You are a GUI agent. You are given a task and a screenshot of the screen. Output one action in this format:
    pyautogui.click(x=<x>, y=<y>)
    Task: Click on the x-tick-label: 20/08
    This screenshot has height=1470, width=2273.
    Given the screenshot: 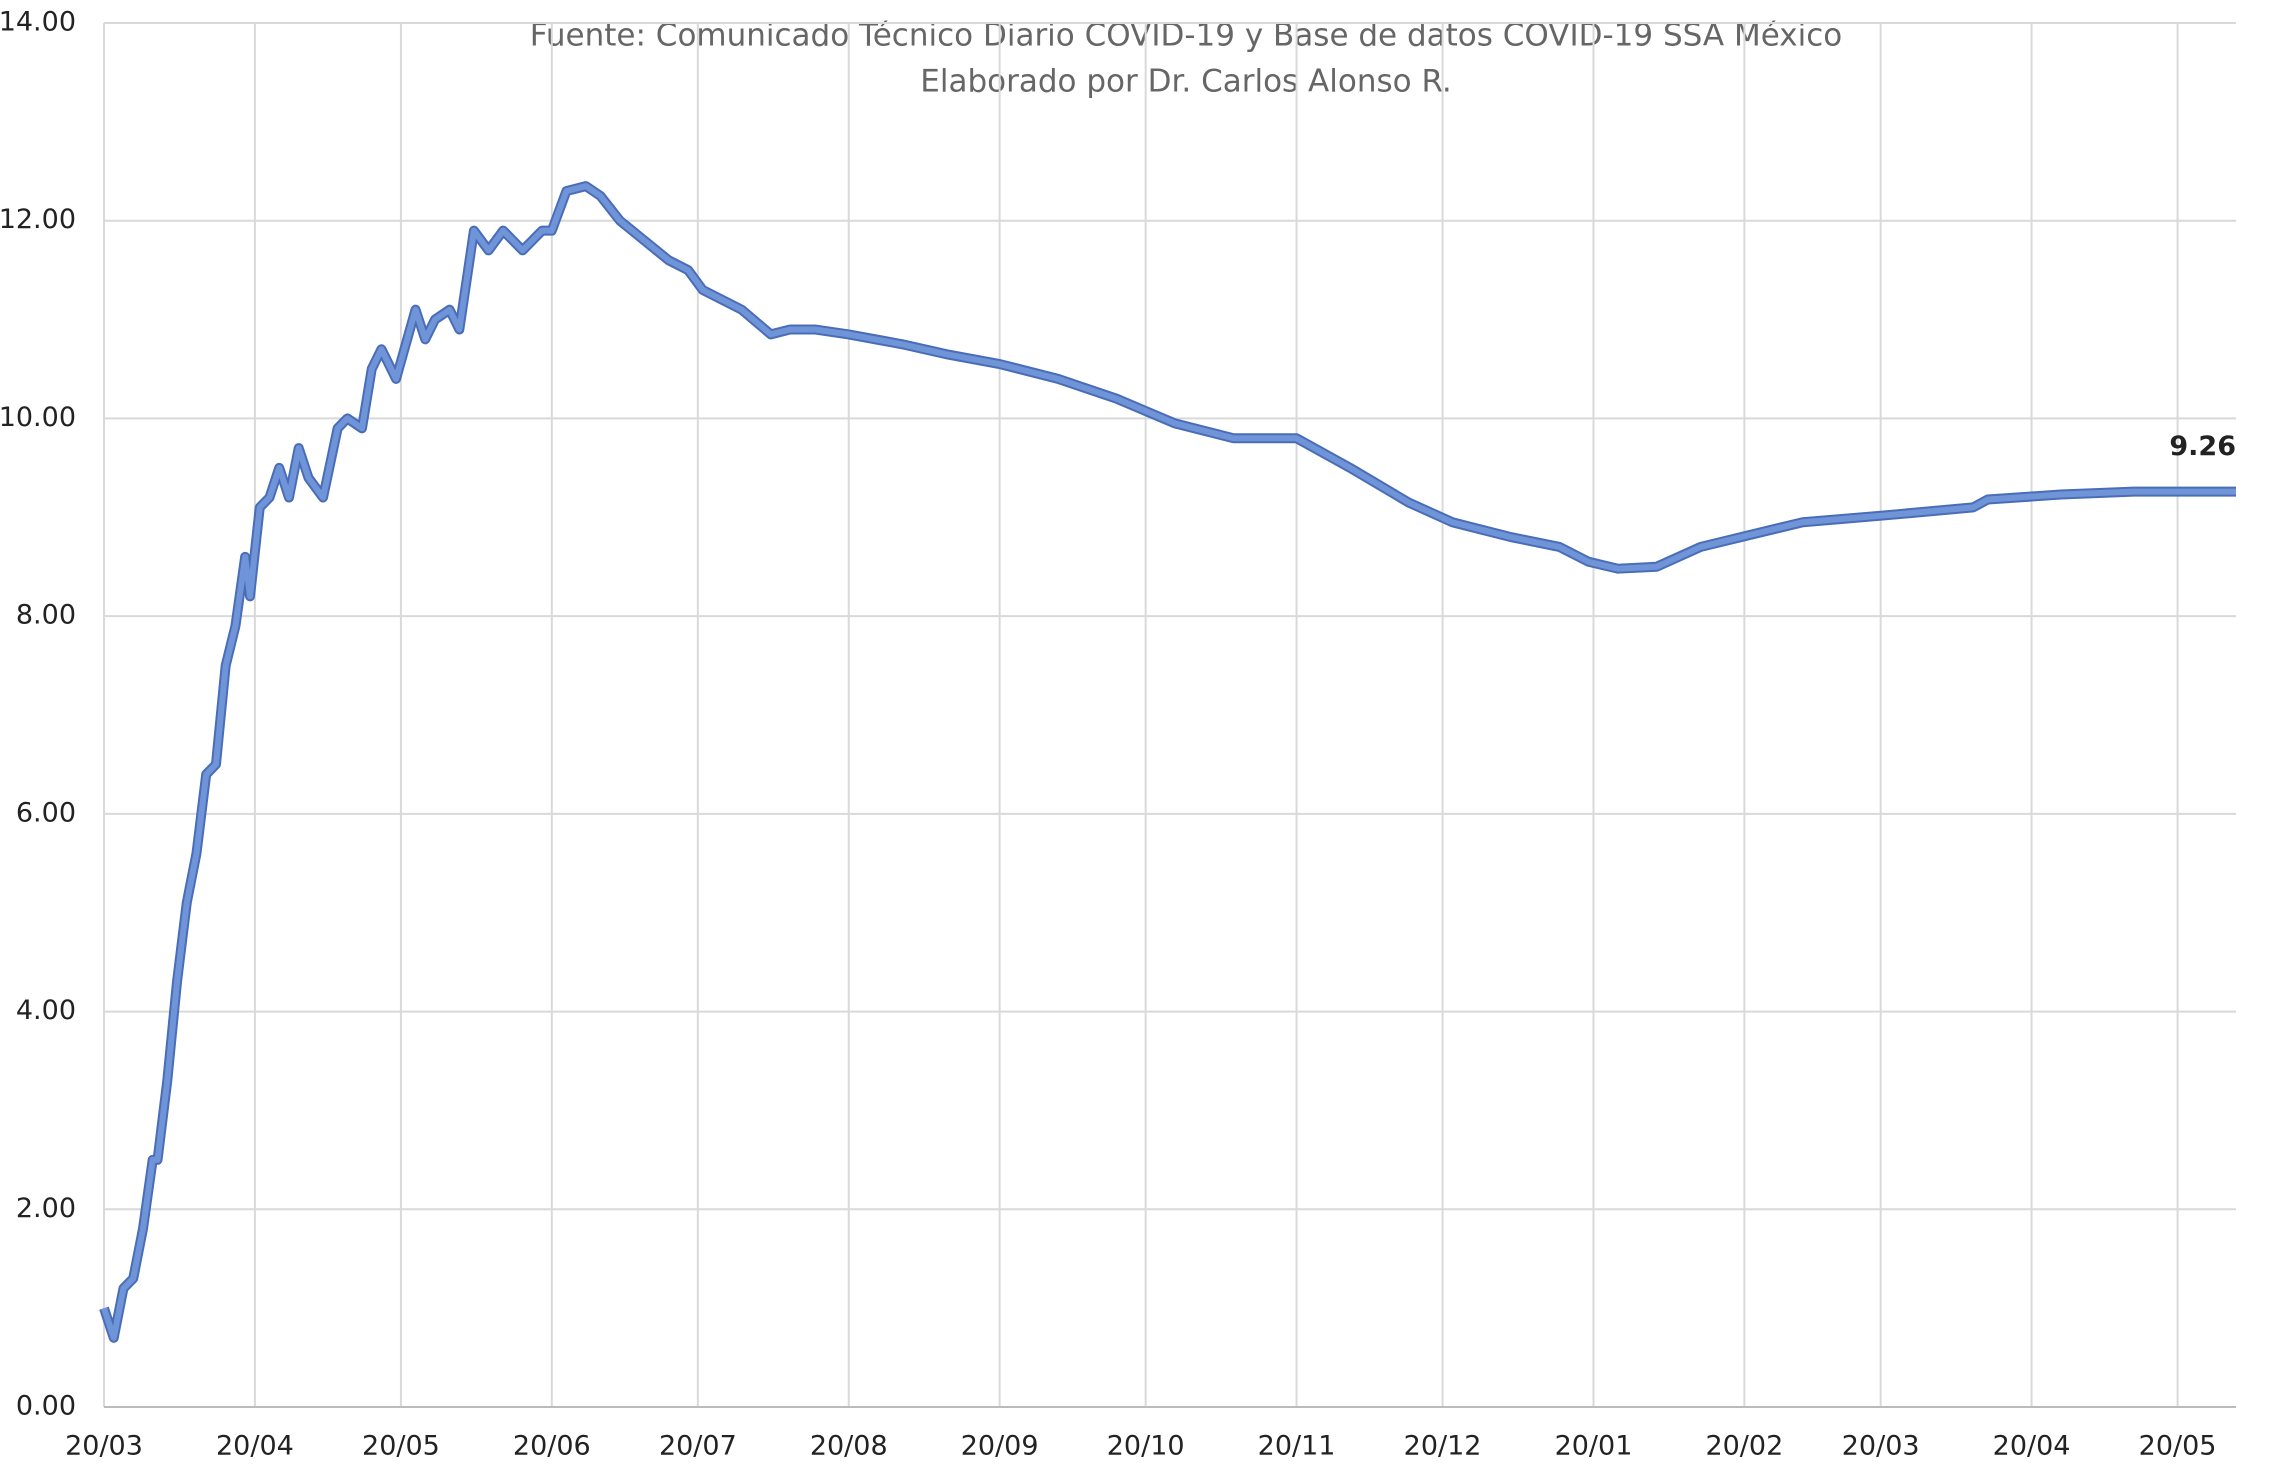 What is the action you would take?
    pyautogui.click(x=849, y=1446)
    